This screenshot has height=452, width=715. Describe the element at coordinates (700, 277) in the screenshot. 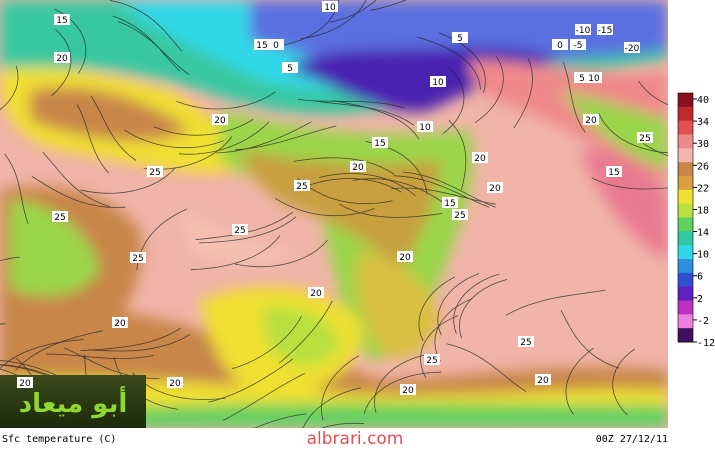

I see `colorbar-tick-label: 6` at that location.